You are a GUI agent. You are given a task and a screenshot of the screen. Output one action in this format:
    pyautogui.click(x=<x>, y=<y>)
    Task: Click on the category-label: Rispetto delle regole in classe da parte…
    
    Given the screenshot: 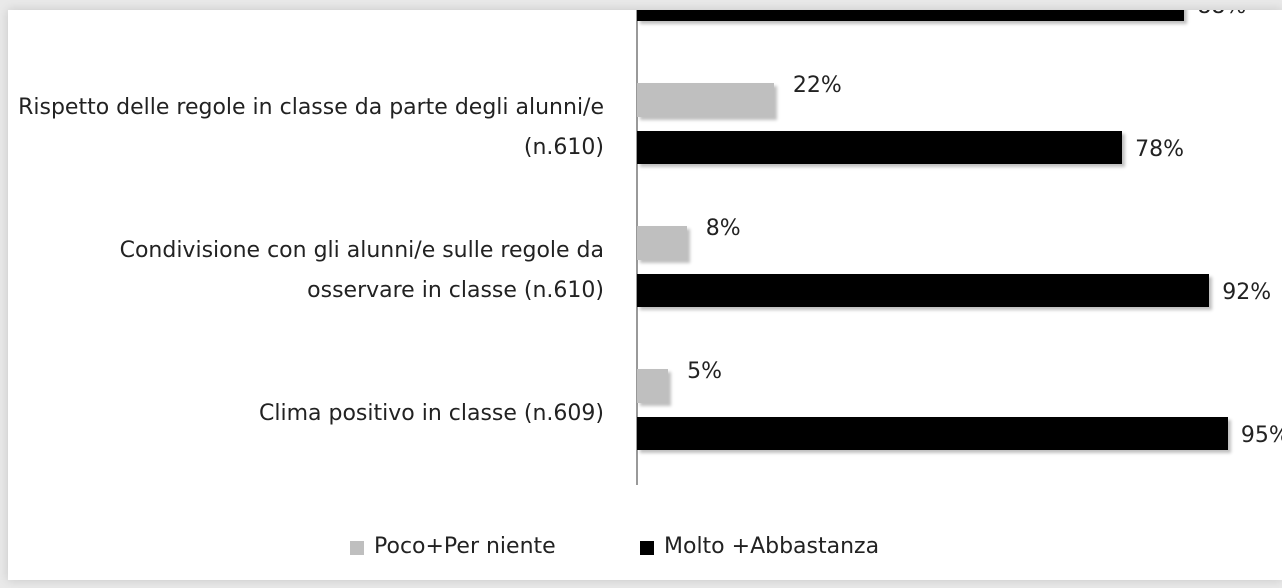 What is the action you would take?
    pyautogui.click(x=311, y=127)
    